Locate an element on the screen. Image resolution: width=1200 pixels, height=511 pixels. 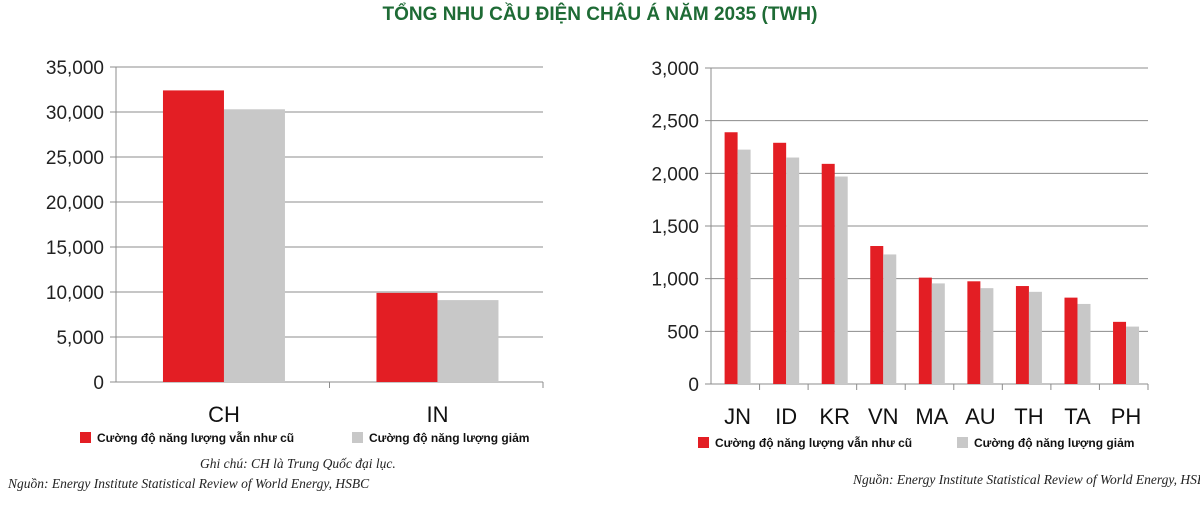
category-label: TH is located at coordinates (1028, 416).